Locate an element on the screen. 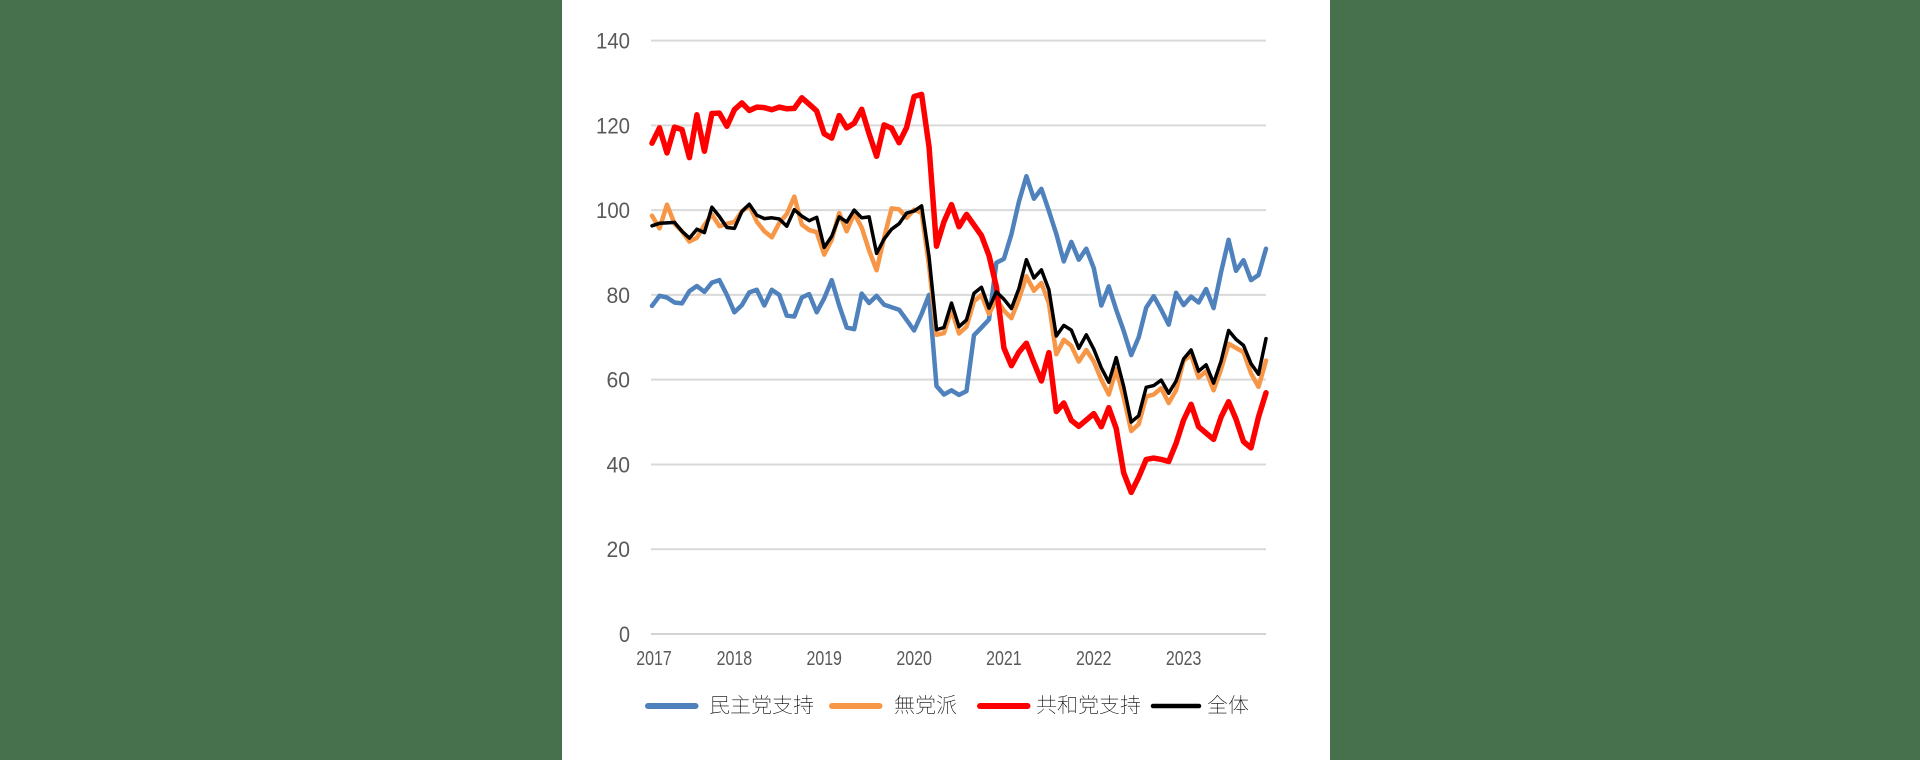 The height and width of the screenshot is (760, 1920). svg-text: 40 is located at coordinates (619, 465).